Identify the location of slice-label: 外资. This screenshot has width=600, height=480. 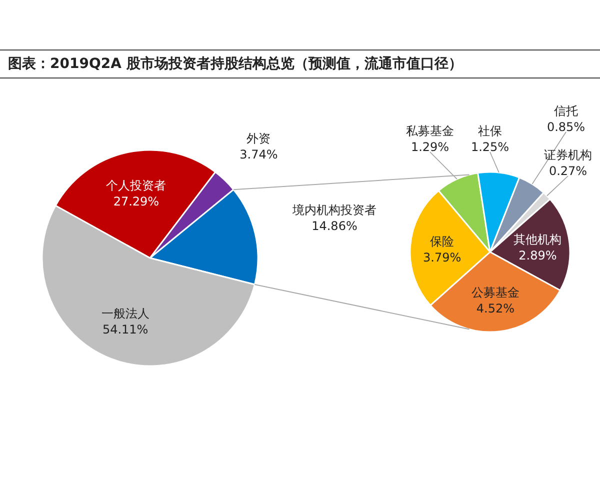
(258, 138).